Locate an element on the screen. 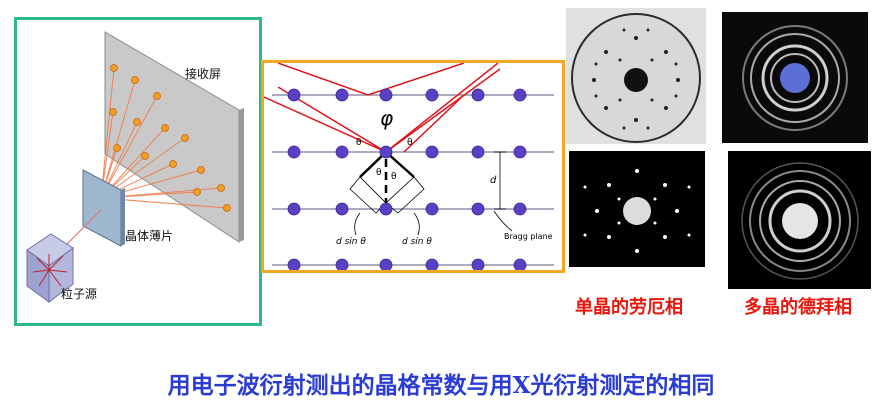  laue-pattern-photo-xray is located at coordinates (636, 76).